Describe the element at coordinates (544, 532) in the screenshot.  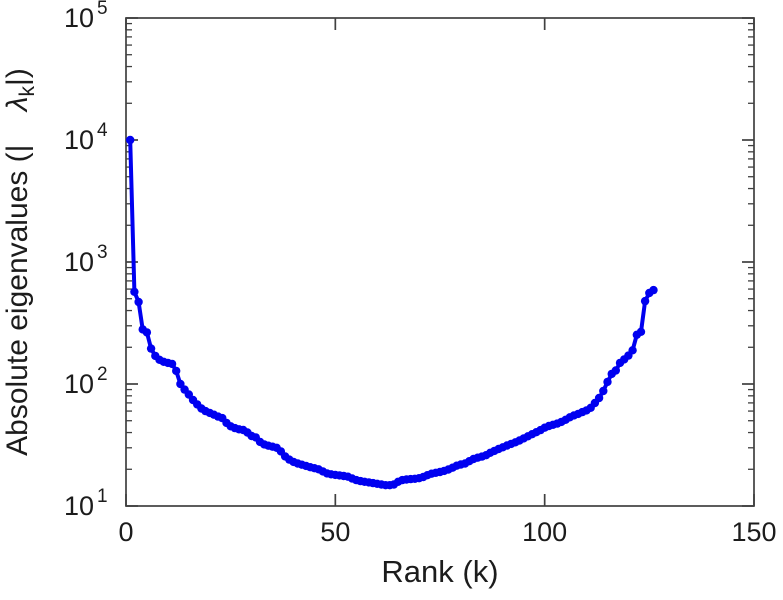
I see `x-tick-label: 100` at that location.